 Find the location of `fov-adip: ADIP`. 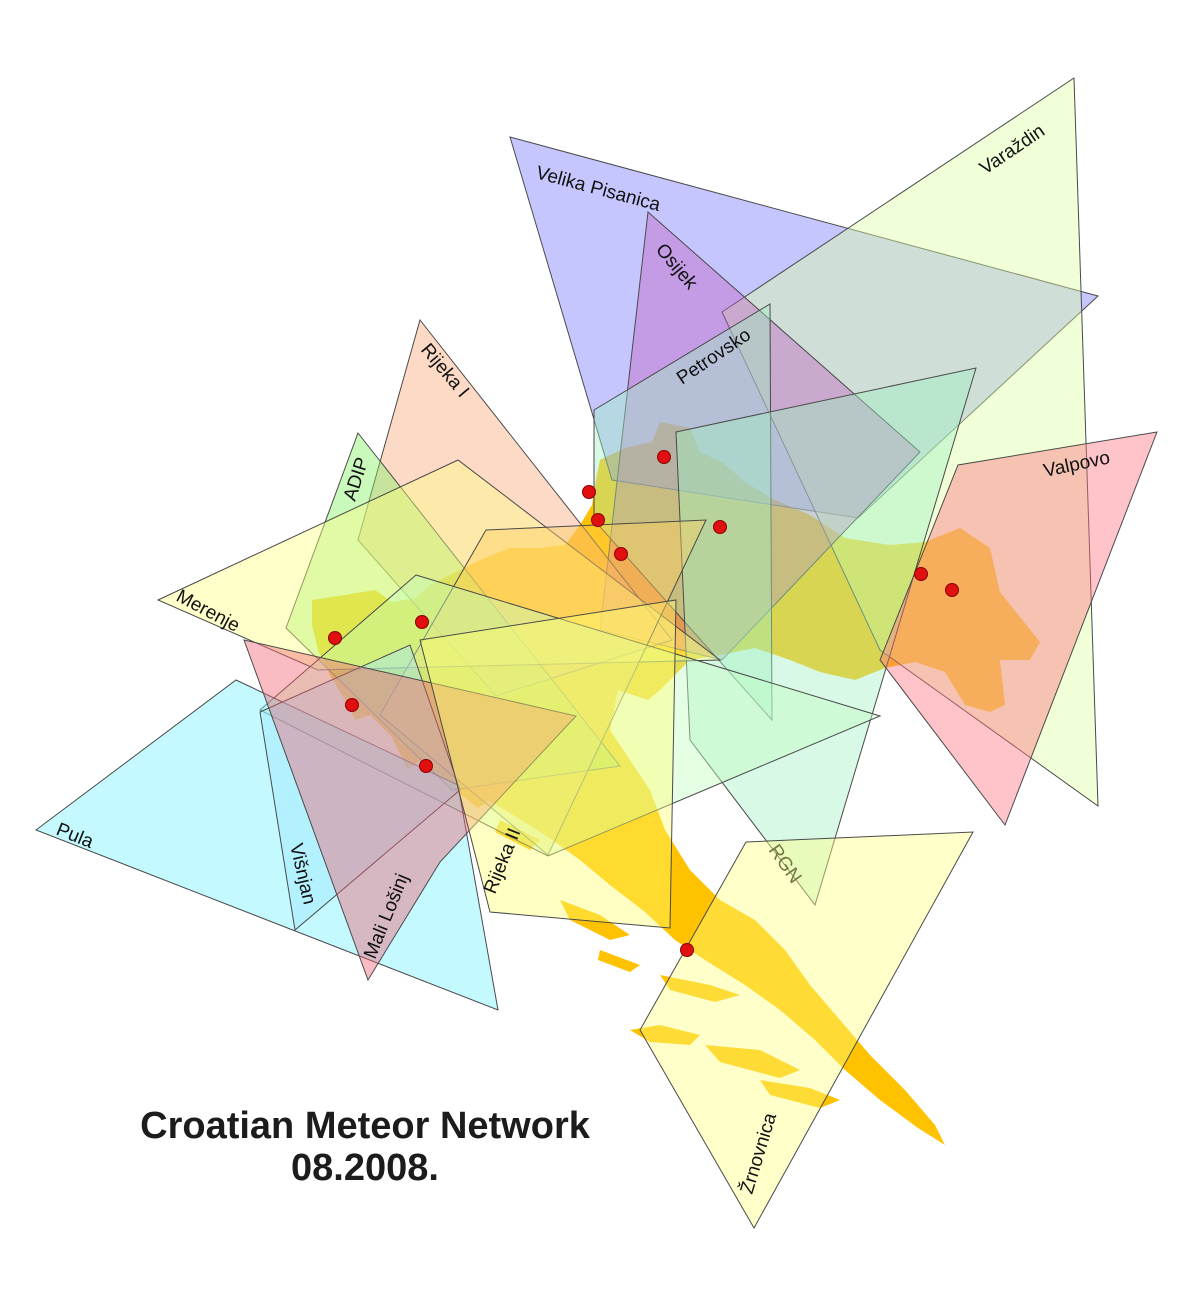

fov-adip: ADIP is located at coordinates (453, 611).